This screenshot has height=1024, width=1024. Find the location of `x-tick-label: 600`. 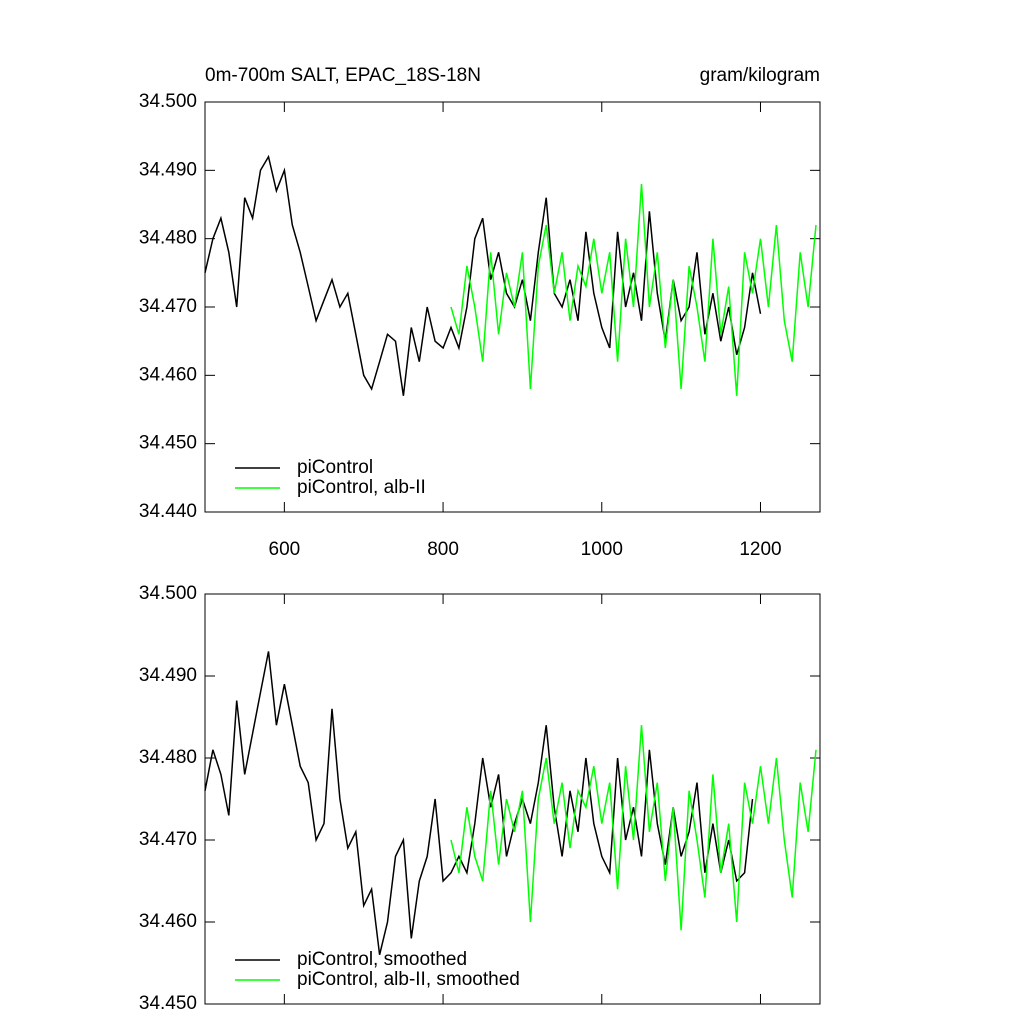

x-tick-label: 600 is located at coordinates (285, 549).